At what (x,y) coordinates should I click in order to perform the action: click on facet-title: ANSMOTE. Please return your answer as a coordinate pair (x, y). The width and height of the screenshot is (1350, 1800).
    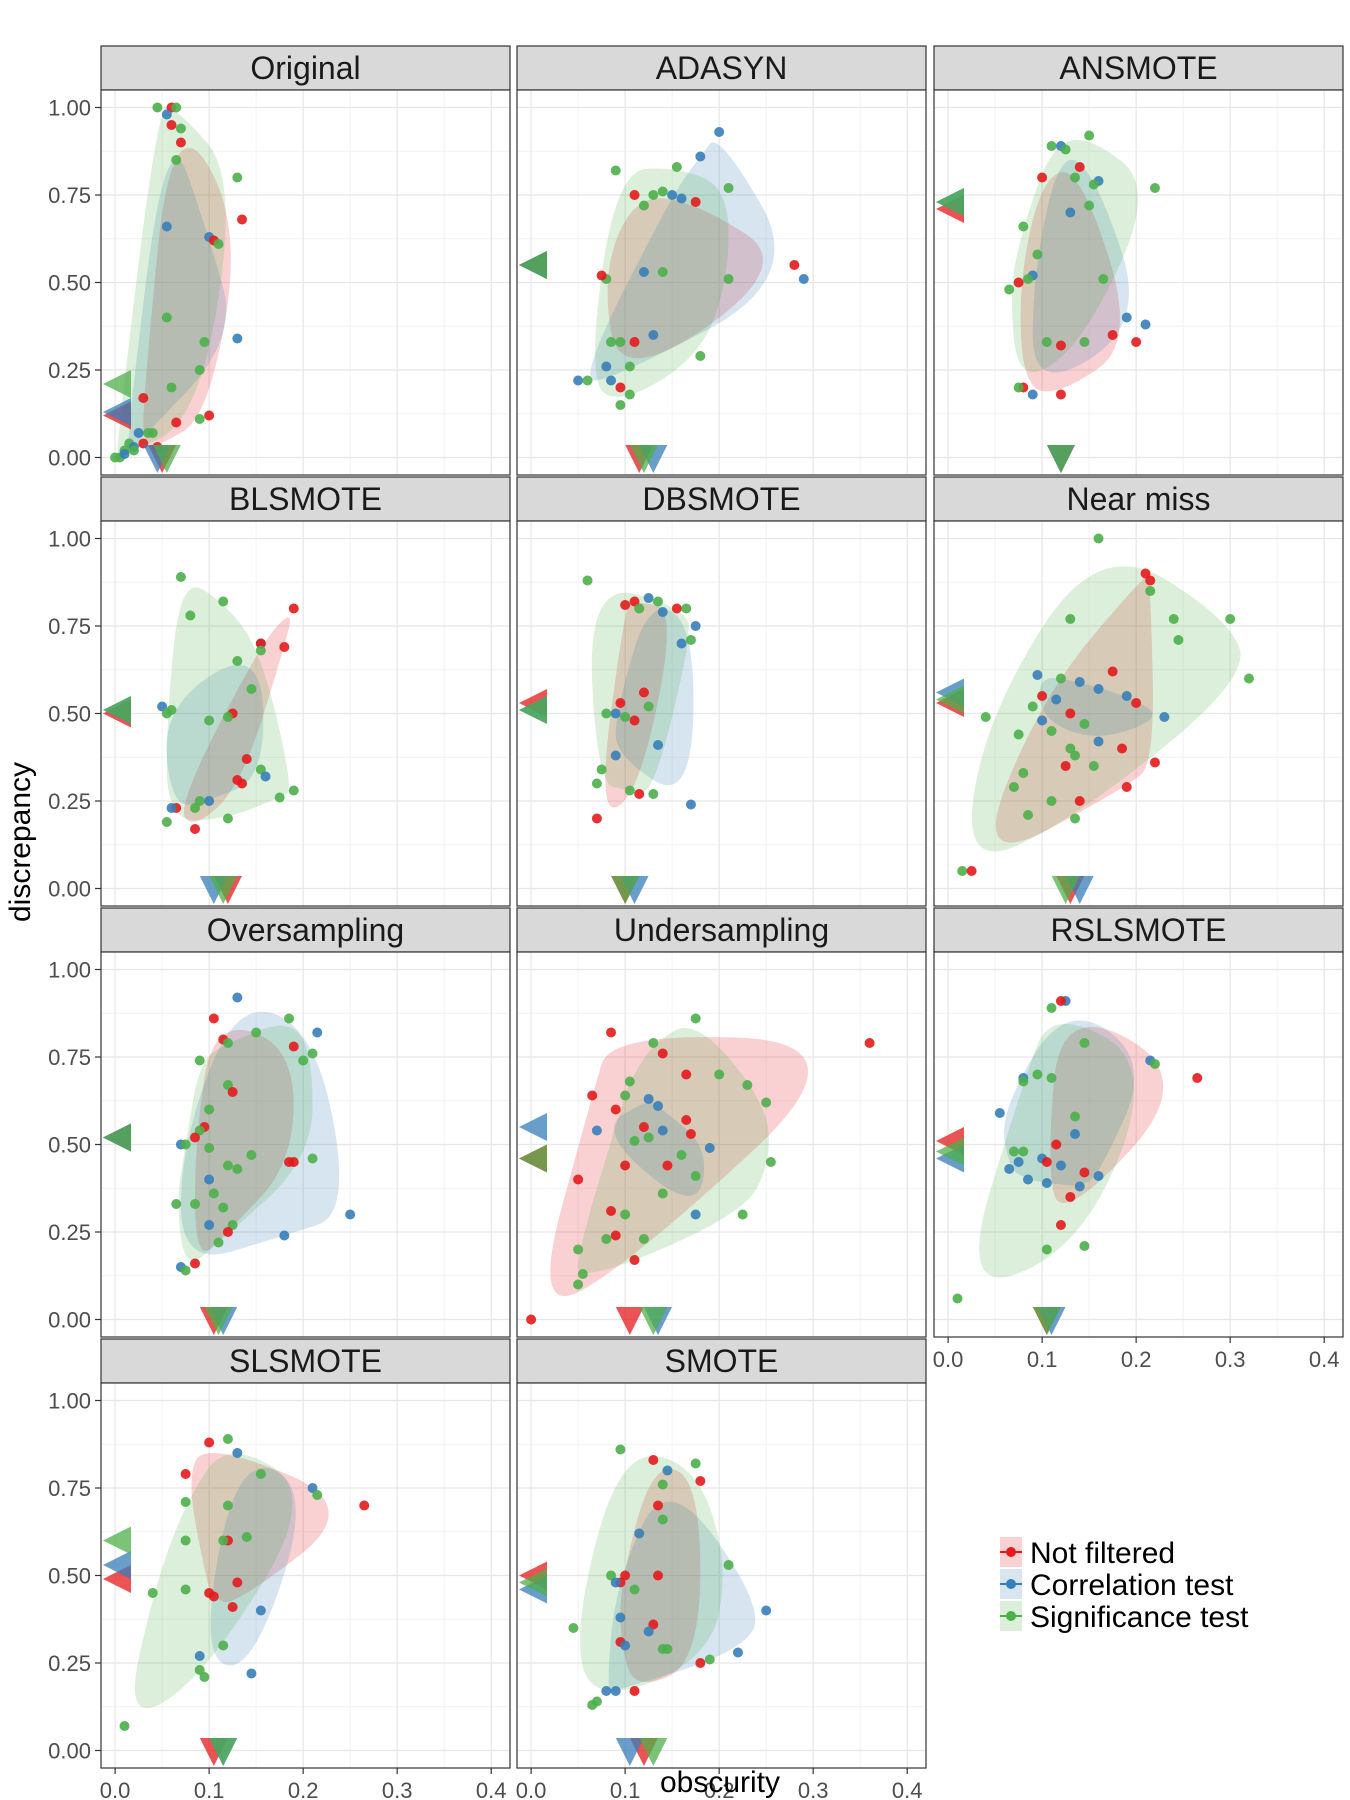
    Looking at the image, I should click on (1138, 68).